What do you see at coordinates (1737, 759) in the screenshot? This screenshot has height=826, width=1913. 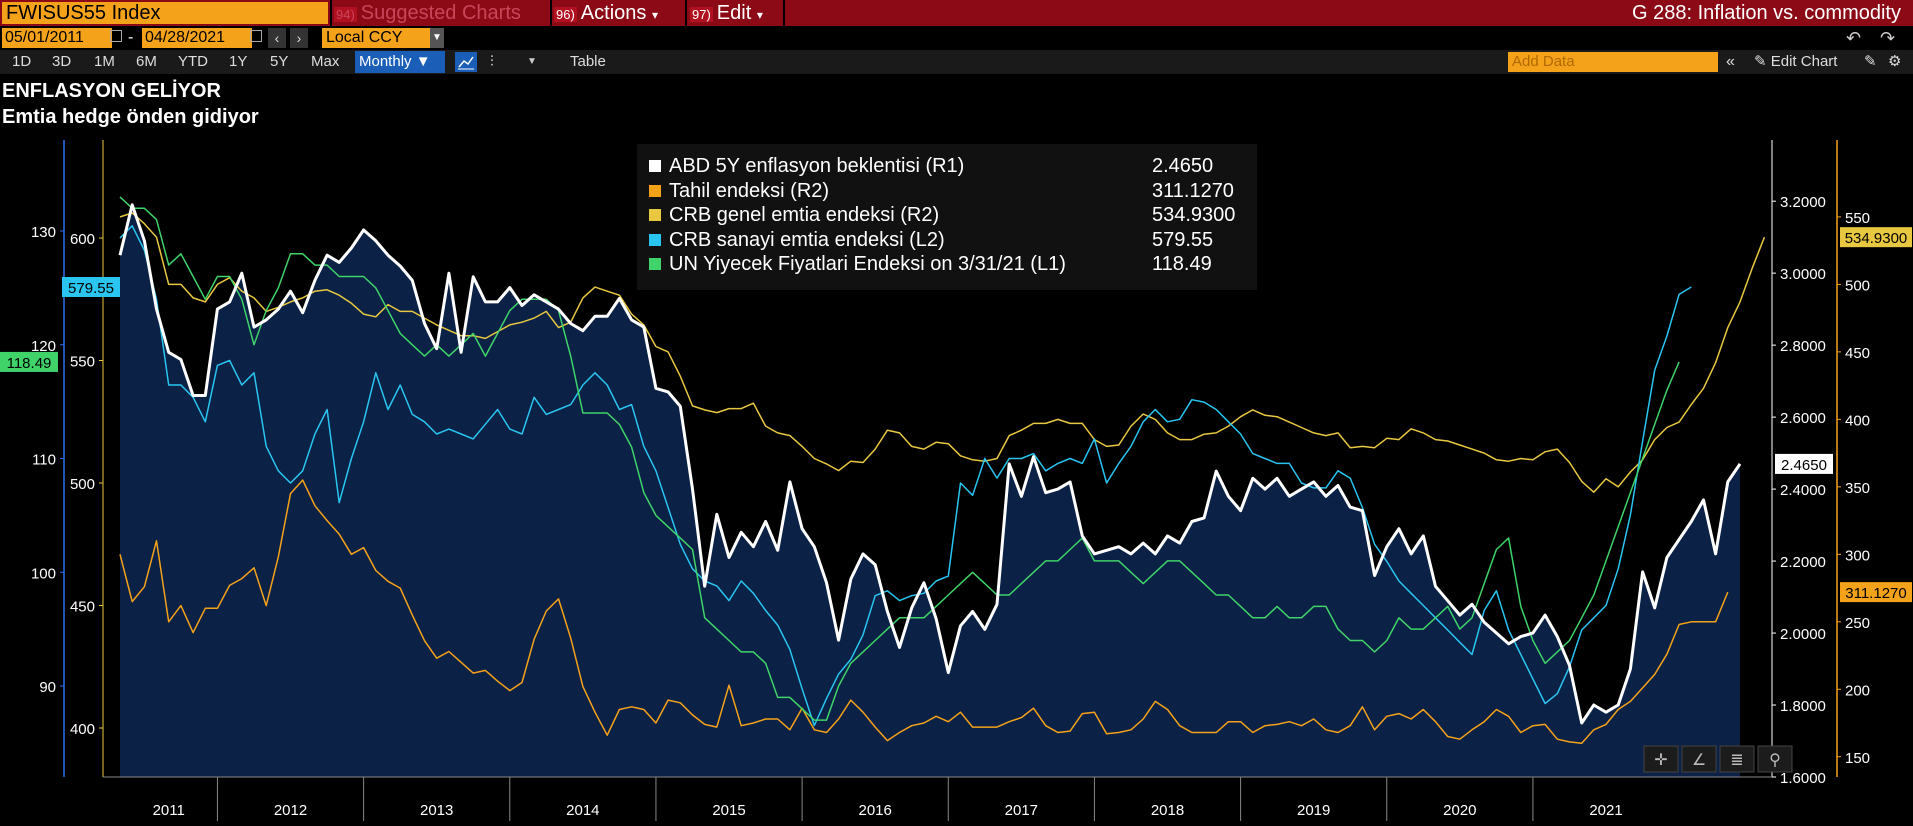 I see `table-icon: ≣` at bounding box center [1737, 759].